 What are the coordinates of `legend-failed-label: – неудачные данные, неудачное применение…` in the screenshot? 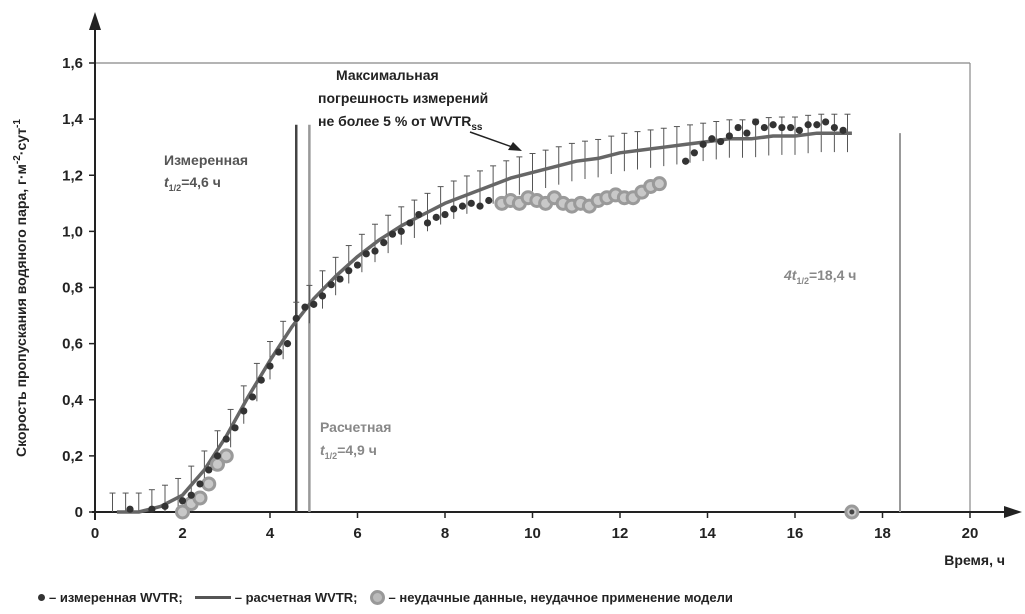 It's located at (560, 597).